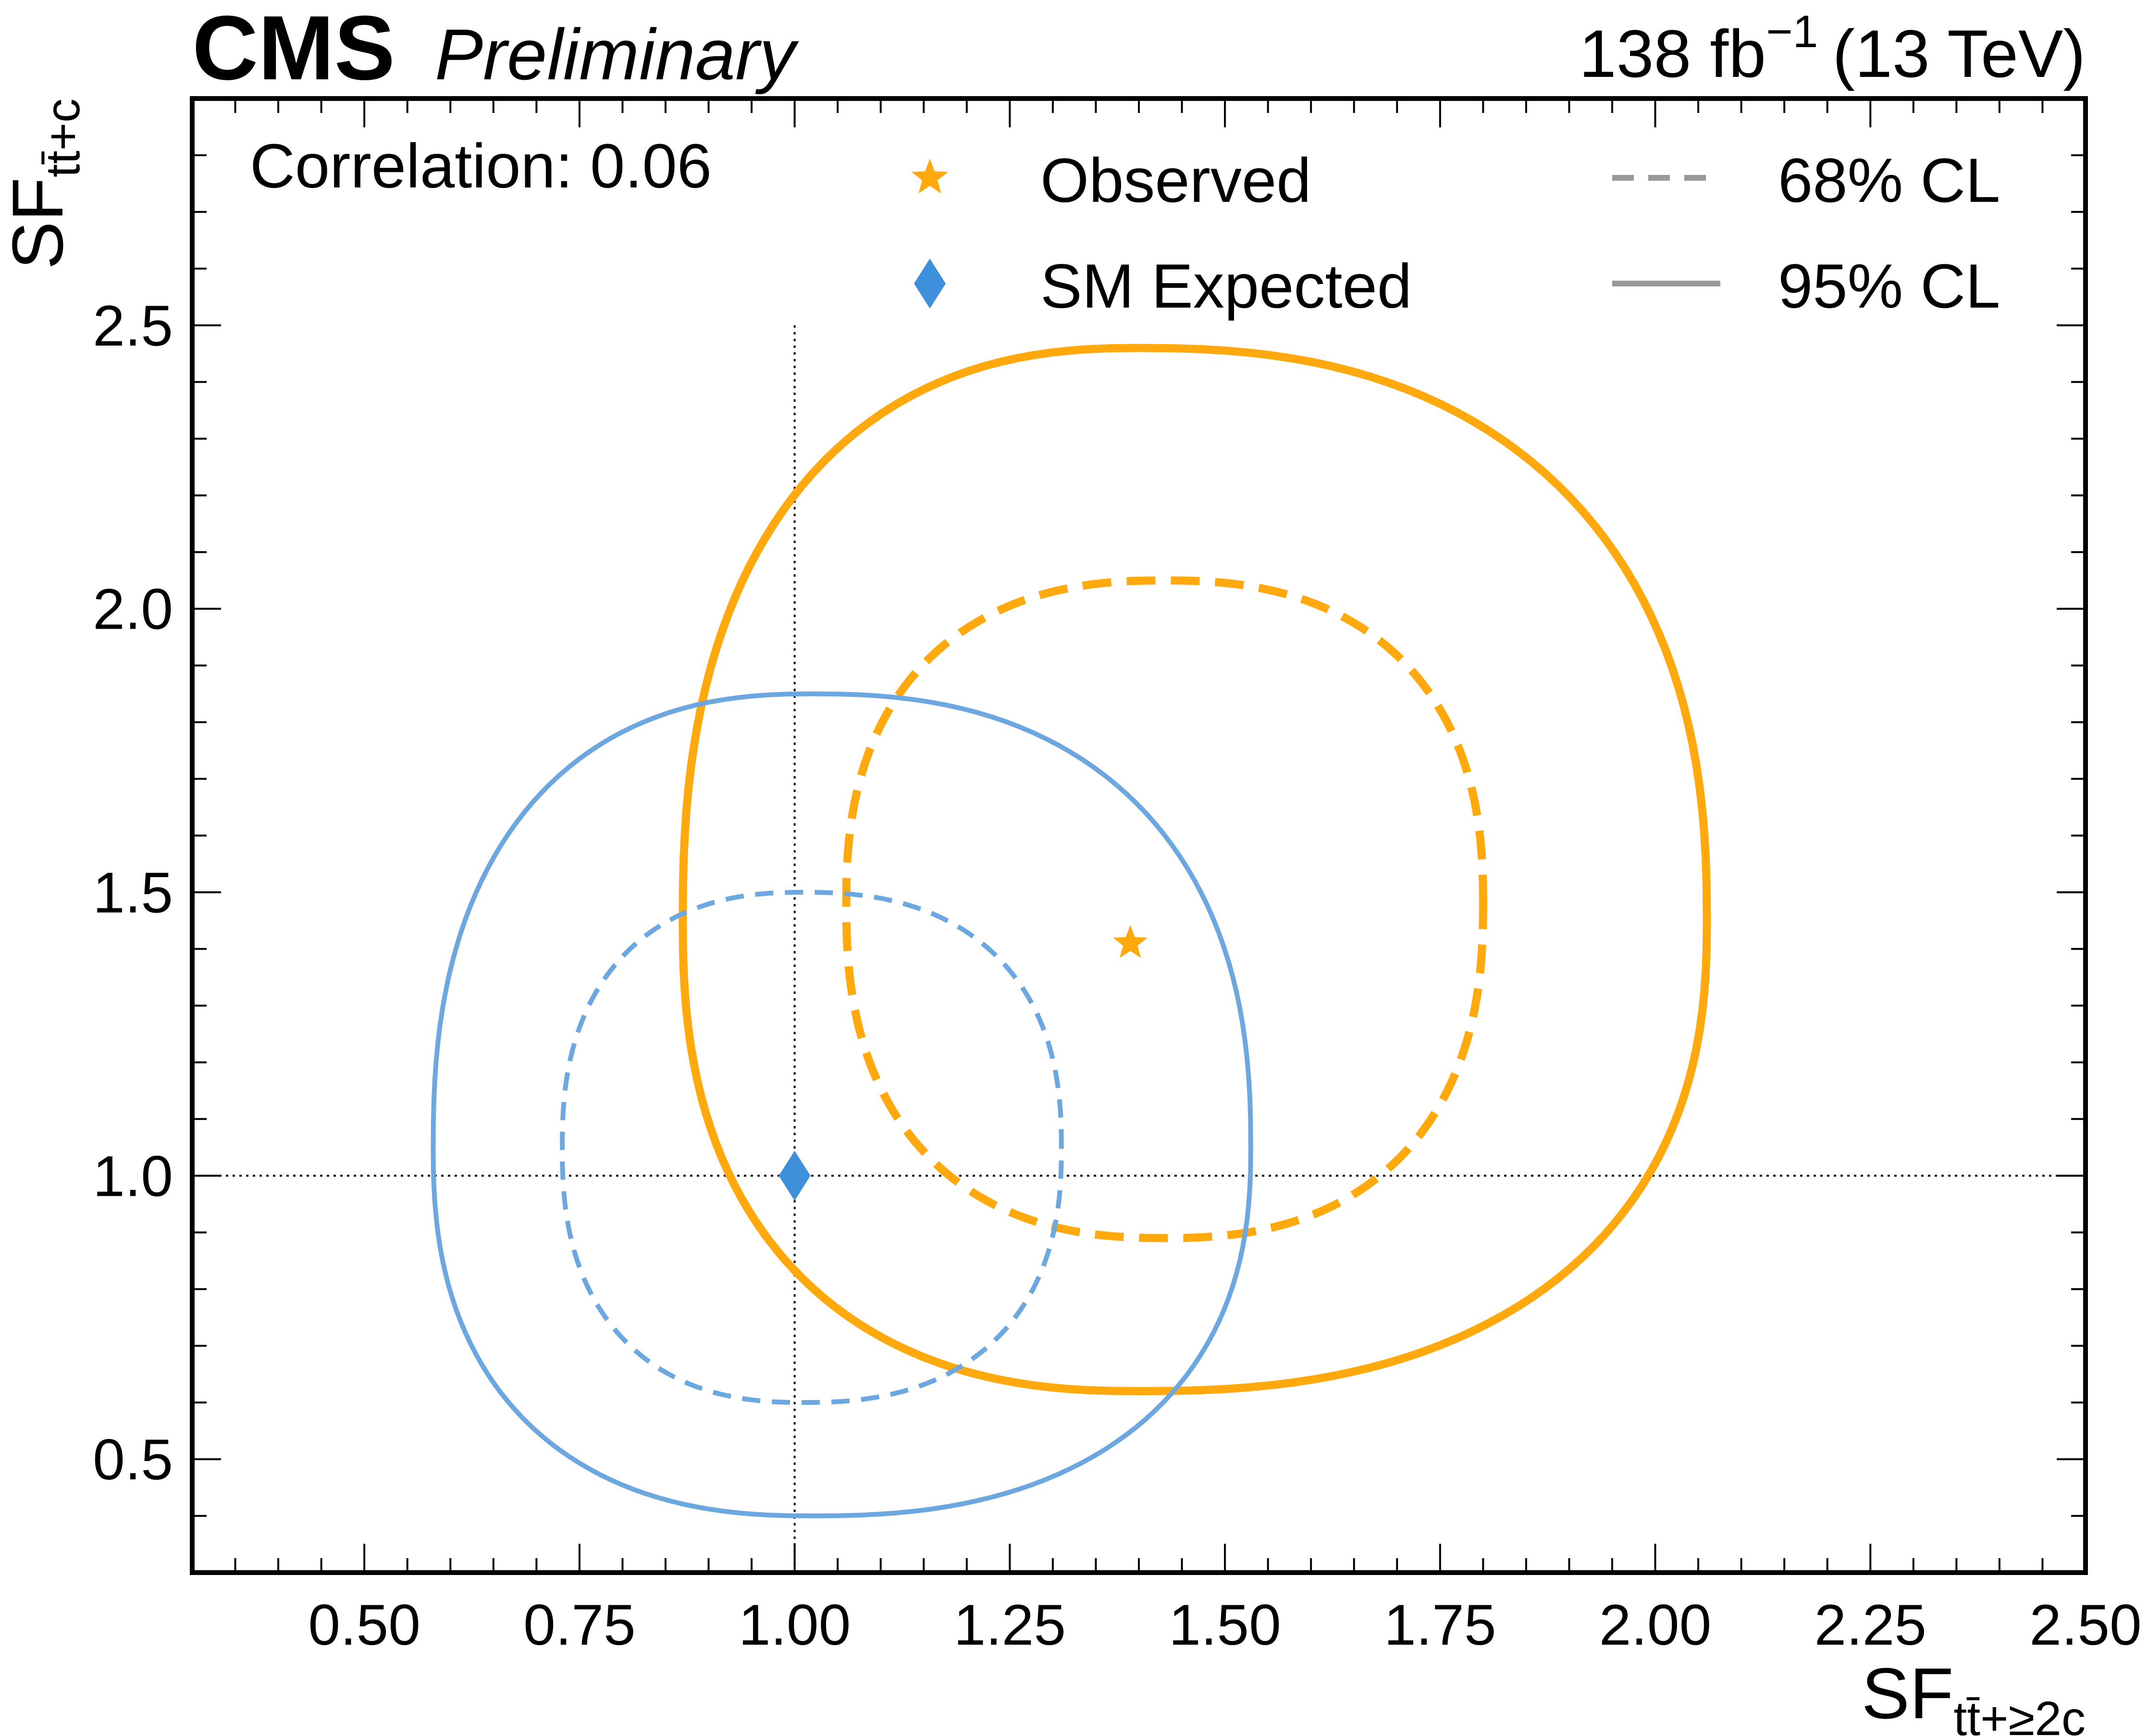 The image size is (2148, 1736). What do you see at coordinates (930, 284) in the screenshot?
I see `diamond-icon` at bounding box center [930, 284].